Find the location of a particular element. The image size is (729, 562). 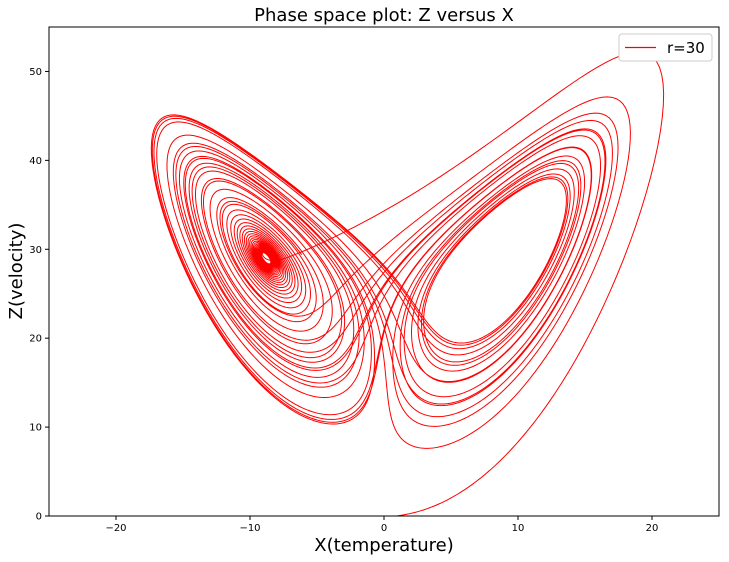

y-tick-label: 40 is located at coordinates (35, 161).